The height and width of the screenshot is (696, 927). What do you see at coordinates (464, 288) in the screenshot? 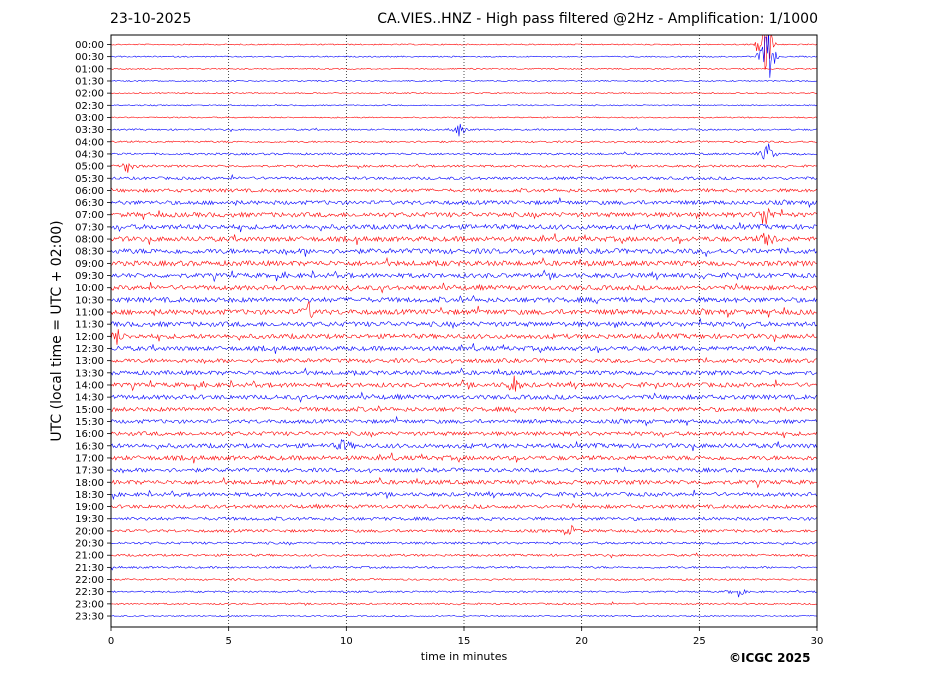
I see `trace-10:00` at bounding box center [464, 288].